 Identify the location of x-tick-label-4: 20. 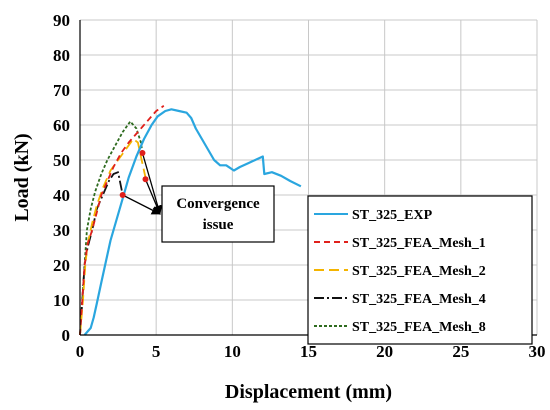
(384, 351).